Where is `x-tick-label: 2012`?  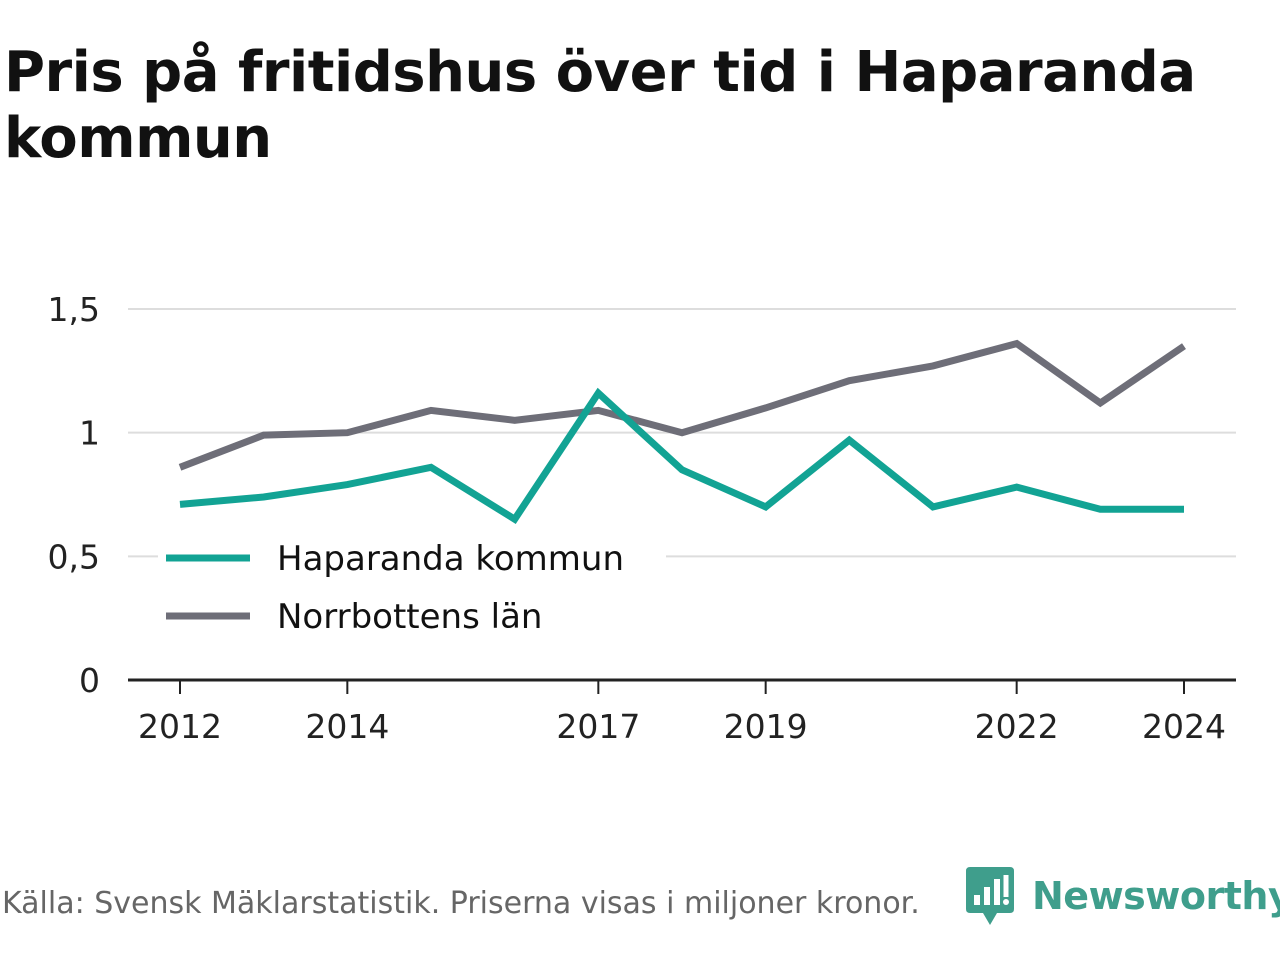
x-tick-label: 2012 is located at coordinates (180, 726).